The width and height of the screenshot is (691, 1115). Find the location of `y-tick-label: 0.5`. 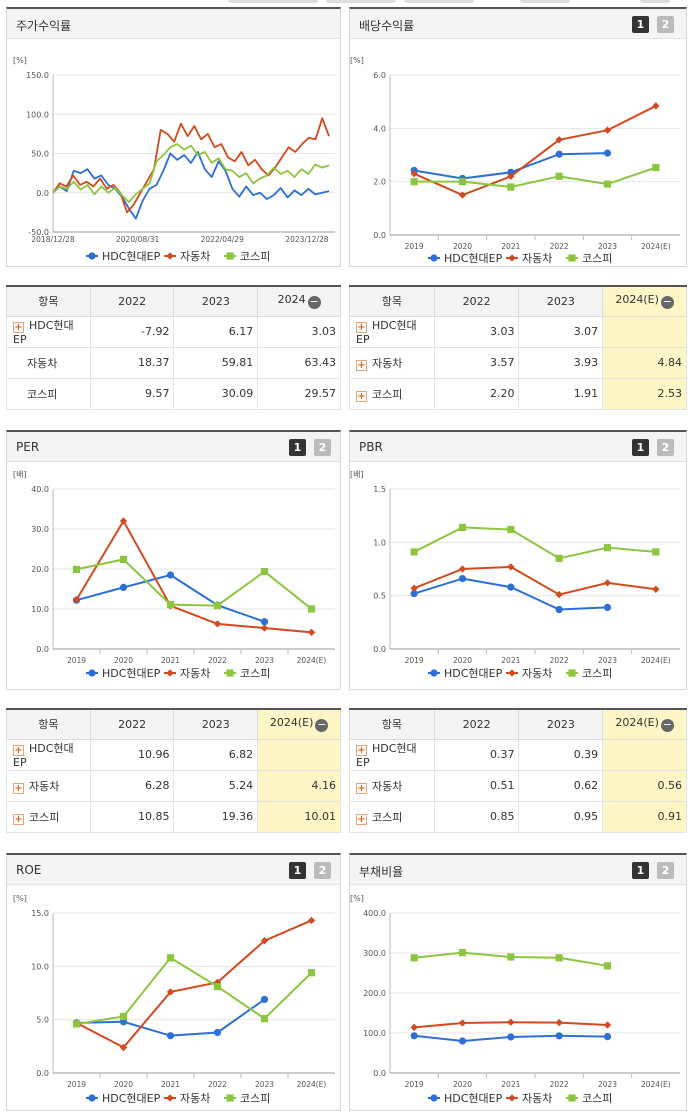

y-tick-label: 0.5 is located at coordinates (379, 596).